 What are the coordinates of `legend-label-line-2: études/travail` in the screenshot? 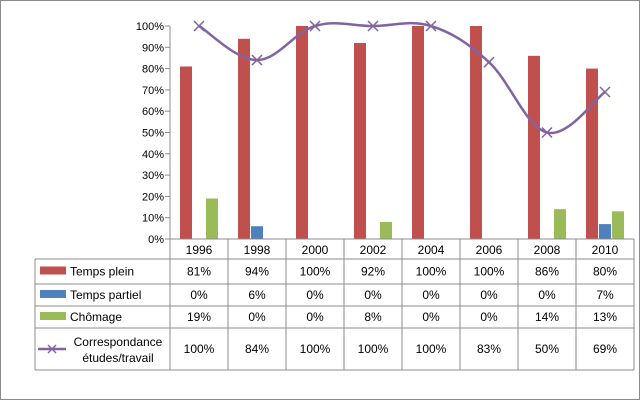 It's located at (117, 358).